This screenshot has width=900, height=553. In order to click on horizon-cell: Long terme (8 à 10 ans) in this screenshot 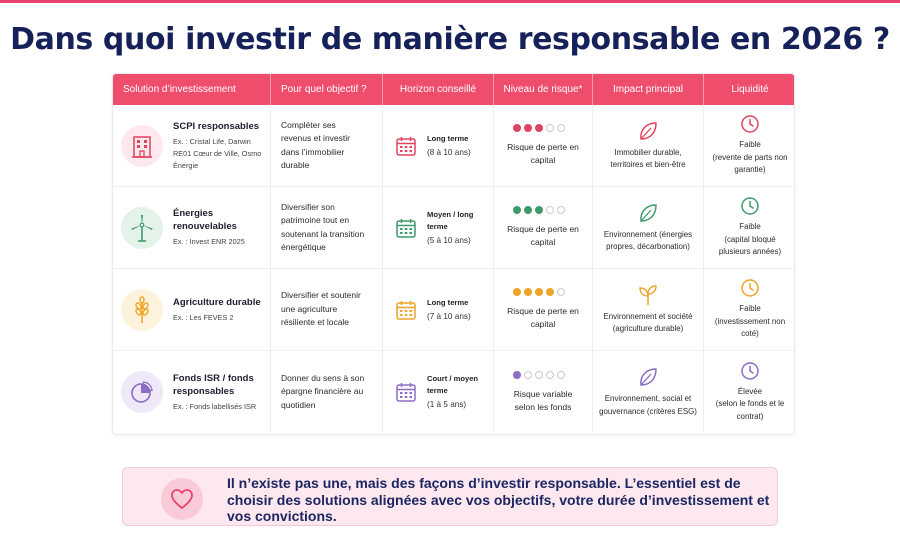, I will do `click(438, 145)`.